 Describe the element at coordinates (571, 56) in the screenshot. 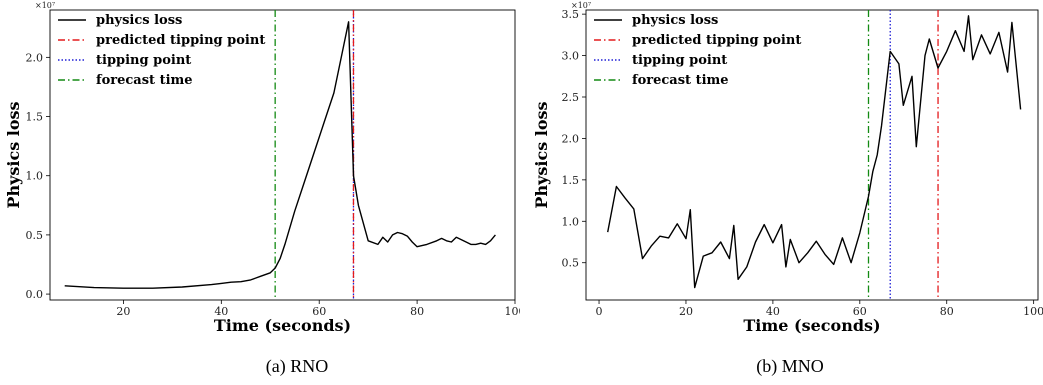

I see `y-tick-label: 3.0` at that location.